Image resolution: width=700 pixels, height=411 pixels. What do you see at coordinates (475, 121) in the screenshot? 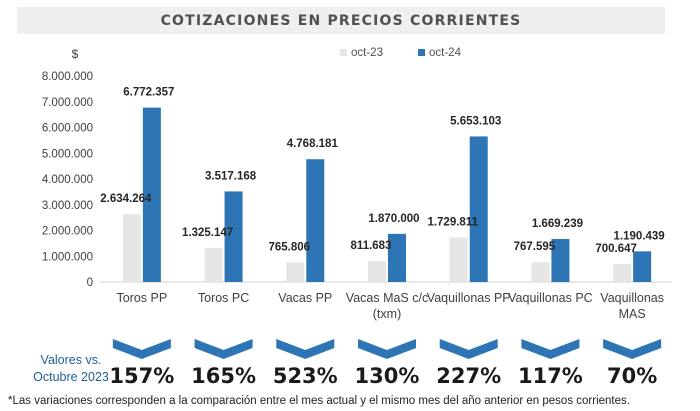
I see `data-label-oct-24: 5.653.103` at bounding box center [475, 121].